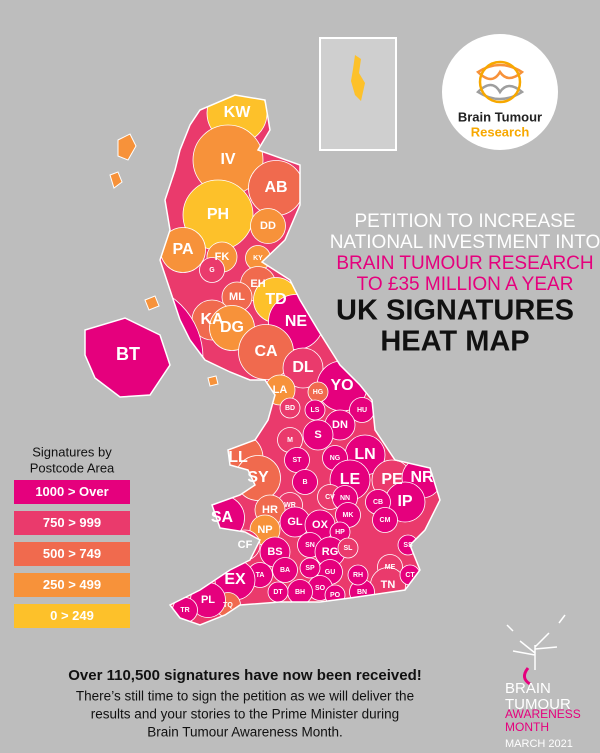 The width and height of the screenshot is (600, 753). Describe the element at coordinates (72, 467) in the screenshot. I see `legend-title: Postcode Area` at that location.